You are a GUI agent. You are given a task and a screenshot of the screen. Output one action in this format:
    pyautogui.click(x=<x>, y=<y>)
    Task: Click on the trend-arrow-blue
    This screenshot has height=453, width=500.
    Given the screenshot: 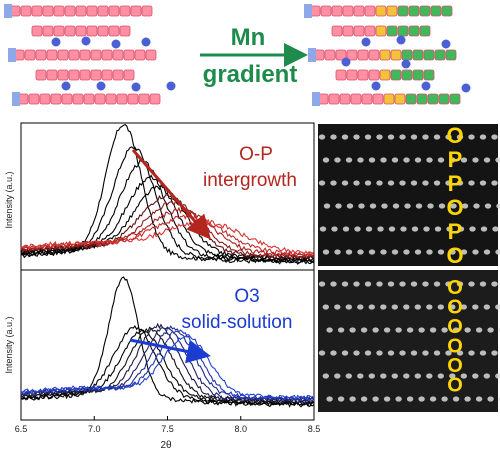 What is the action you would take?
    pyautogui.click(x=170, y=351)
    